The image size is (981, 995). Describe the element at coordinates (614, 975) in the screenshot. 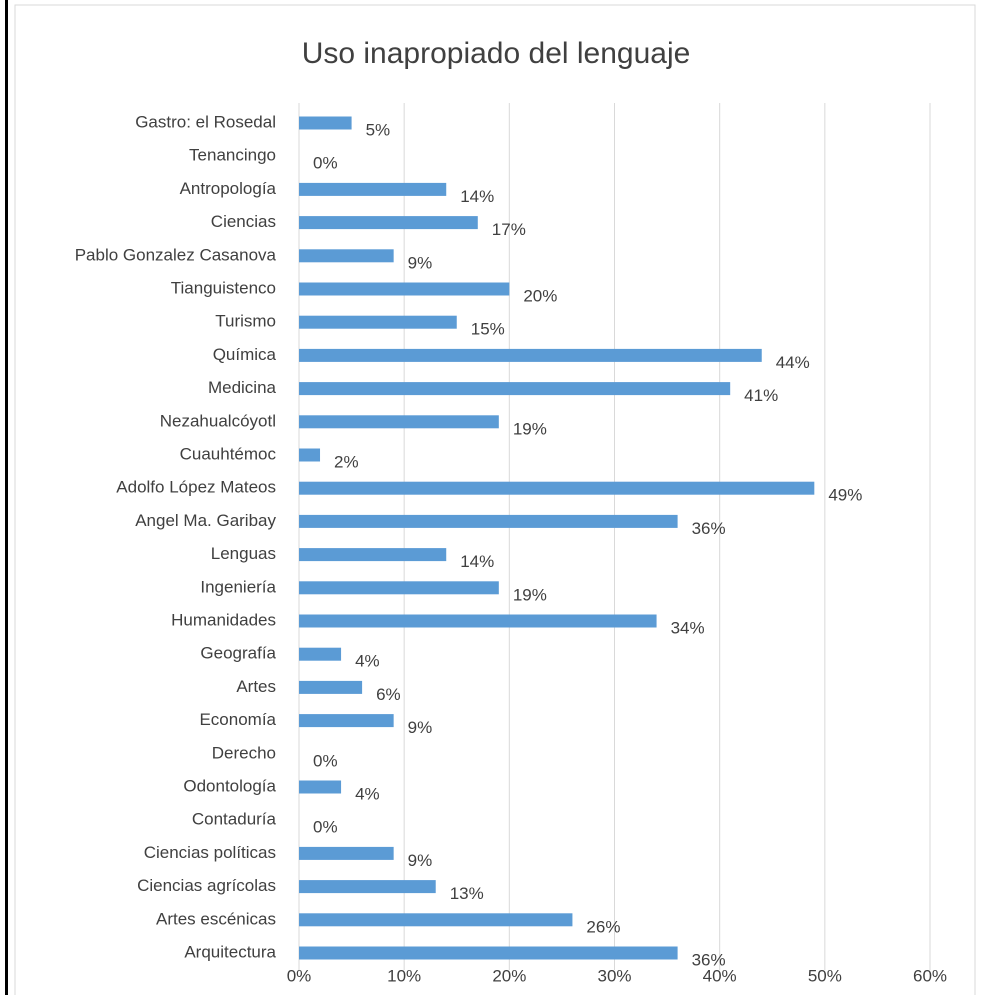

I see `x-tick-label: 30%` at that location.